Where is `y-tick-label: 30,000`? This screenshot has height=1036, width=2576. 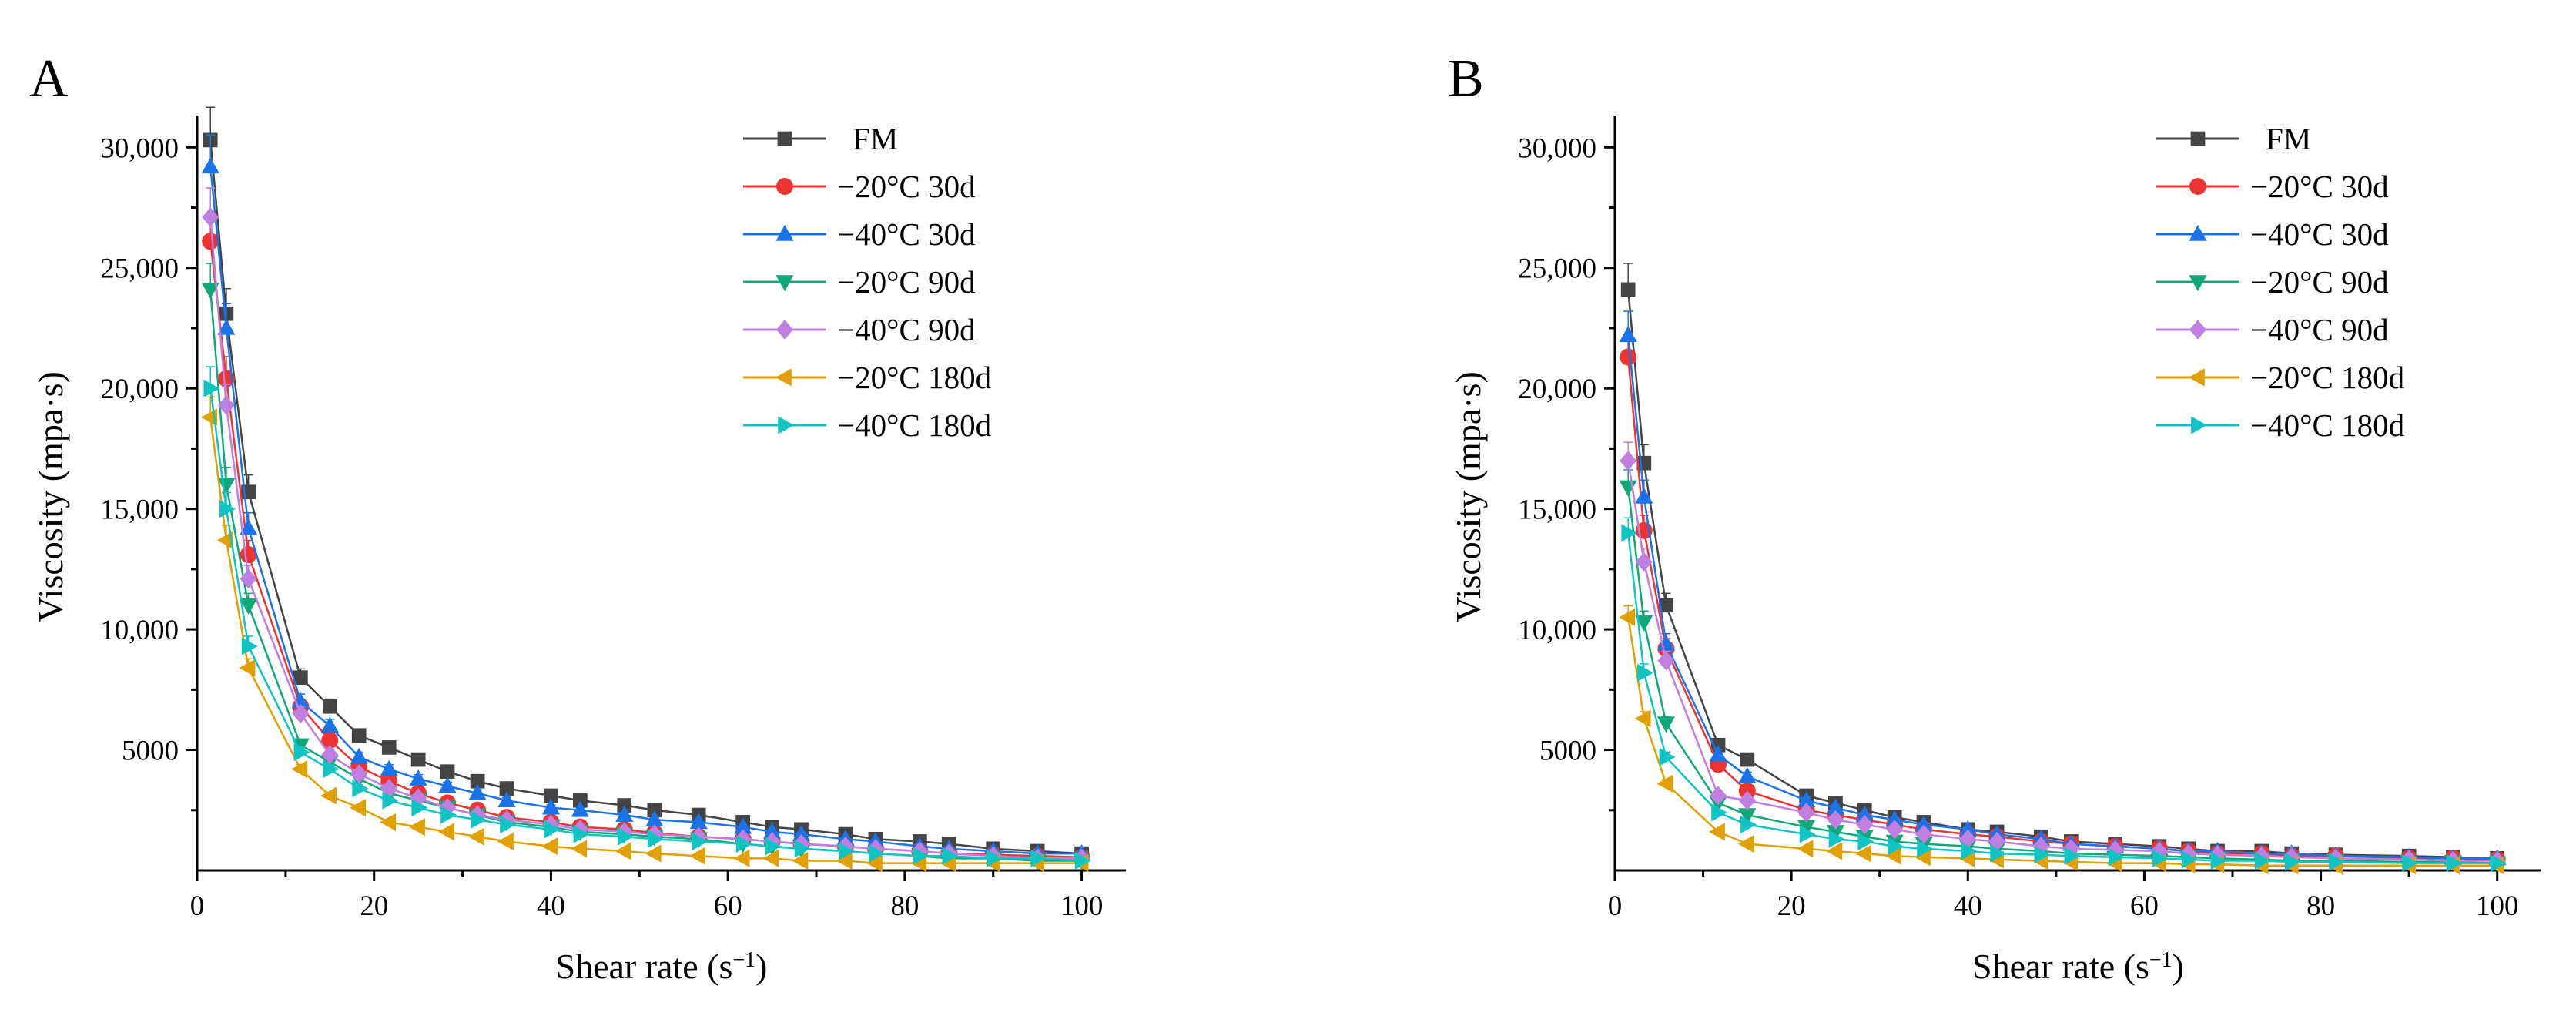 y-tick-label: 30,000 is located at coordinates (139, 148).